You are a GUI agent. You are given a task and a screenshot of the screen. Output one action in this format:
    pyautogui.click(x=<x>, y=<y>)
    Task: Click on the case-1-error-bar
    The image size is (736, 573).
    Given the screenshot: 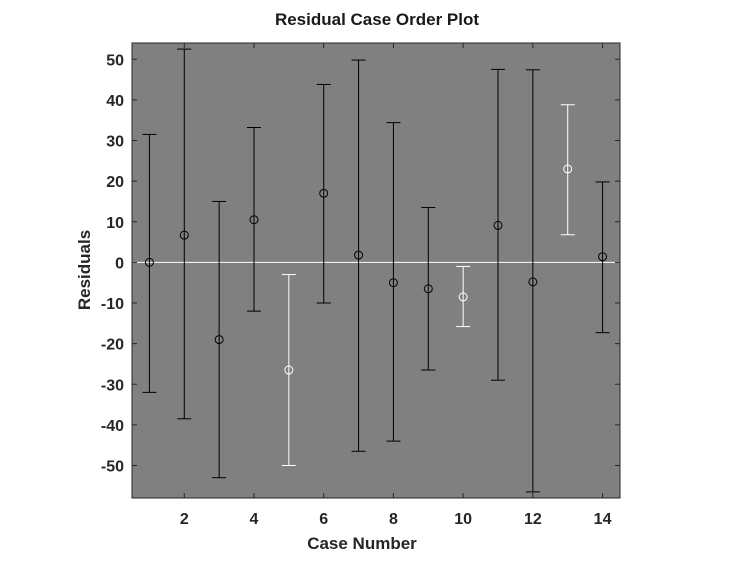 What is the action you would take?
    pyautogui.click(x=149, y=263)
    